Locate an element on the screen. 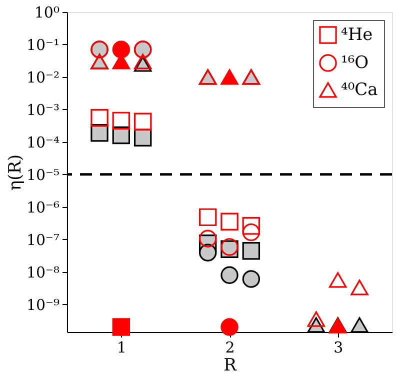 This screenshot has height=389, width=399. x-tick-label: 3 is located at coordinates (339, 347).